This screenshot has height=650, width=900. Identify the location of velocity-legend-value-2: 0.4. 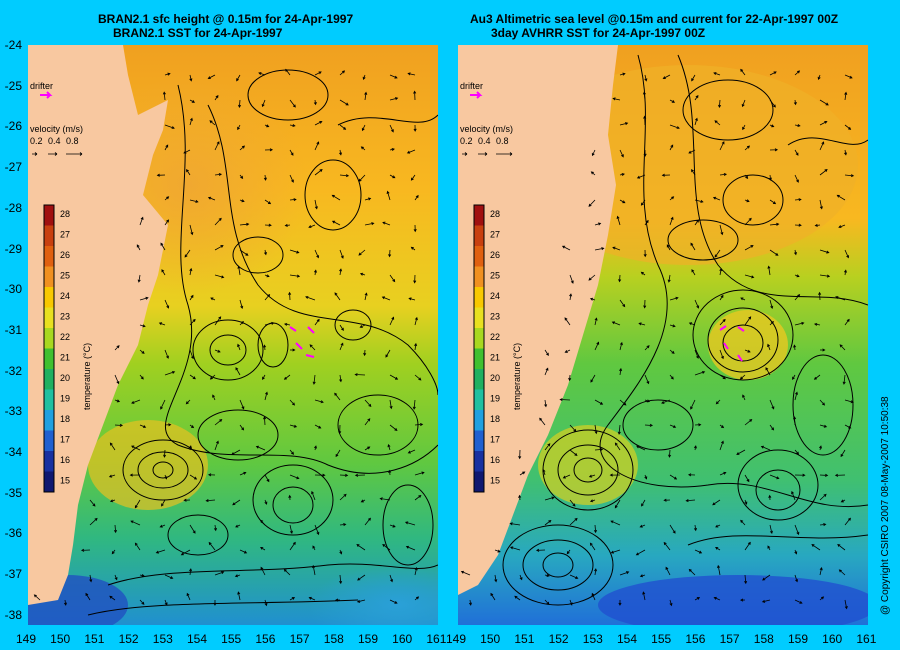
(484, 141).